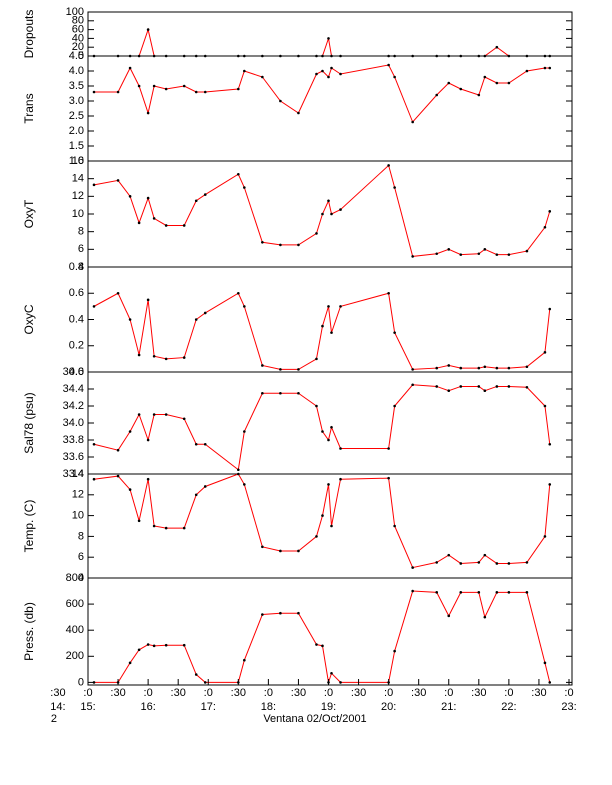 Image resolution: width=612 pixels, height=785 pixels. Describe the element at coordinates (81, 536) in the screenshot. I see `y-tick-label: 8` at that location.